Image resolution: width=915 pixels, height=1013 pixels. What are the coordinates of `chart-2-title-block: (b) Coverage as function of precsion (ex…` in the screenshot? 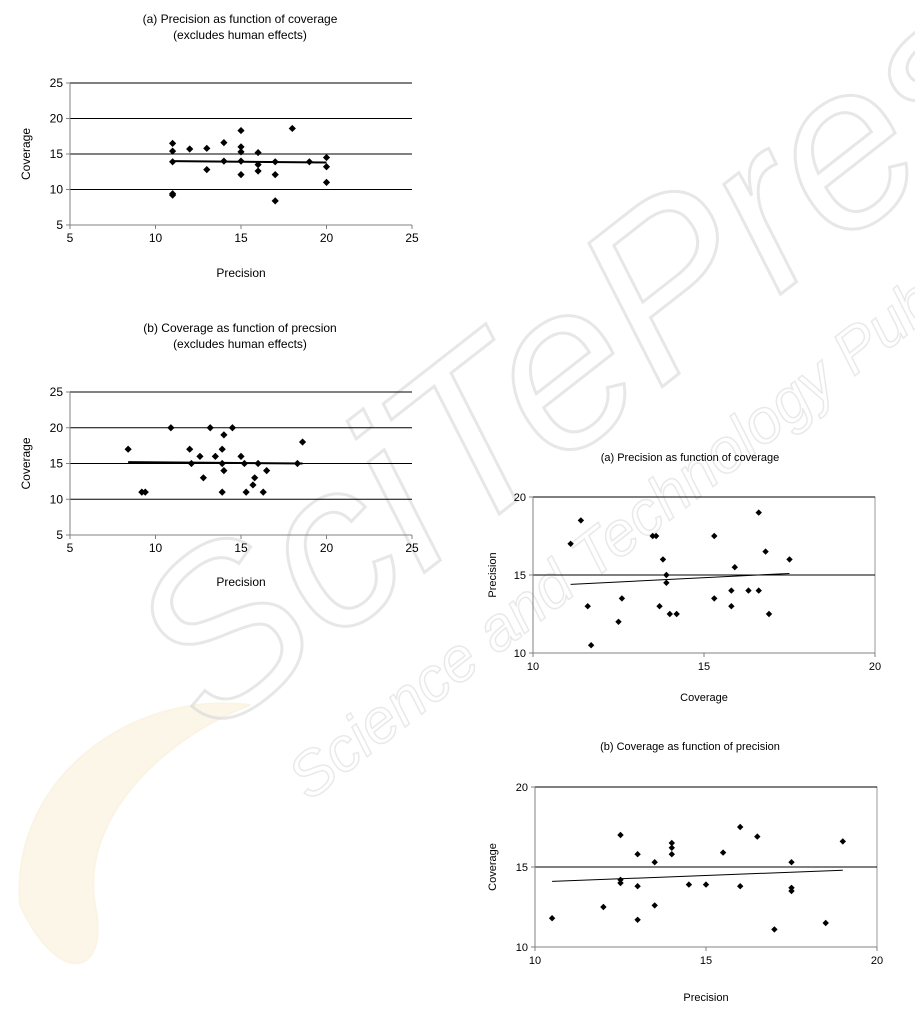 It's located at (240, 336).